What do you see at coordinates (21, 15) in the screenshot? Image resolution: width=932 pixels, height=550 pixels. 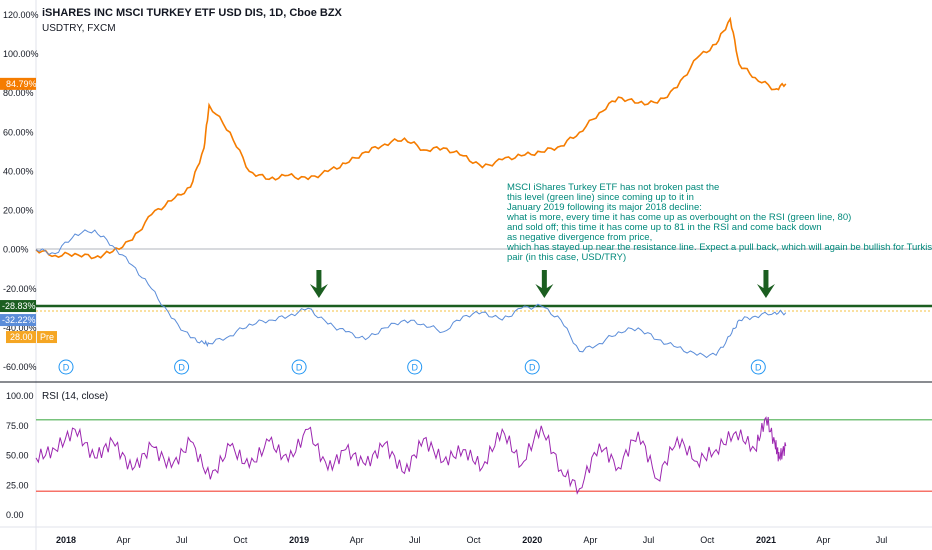 I see `y-tick-label: 120.00%` at bounding box center [21, 15].